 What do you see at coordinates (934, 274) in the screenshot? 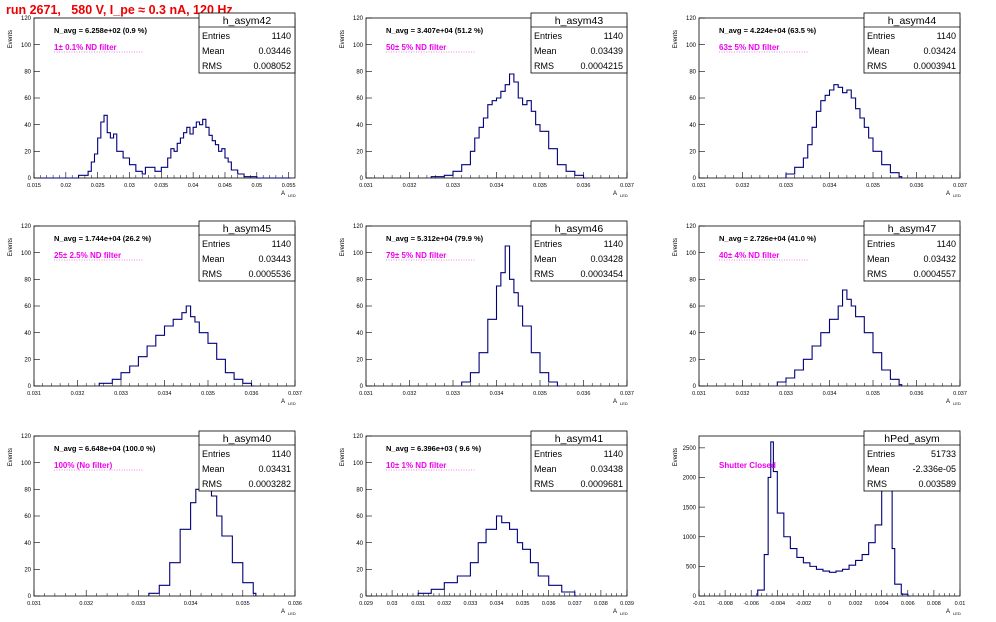
I see `stat-value-rms: 0.0004557` at bounding box center [934, 274].